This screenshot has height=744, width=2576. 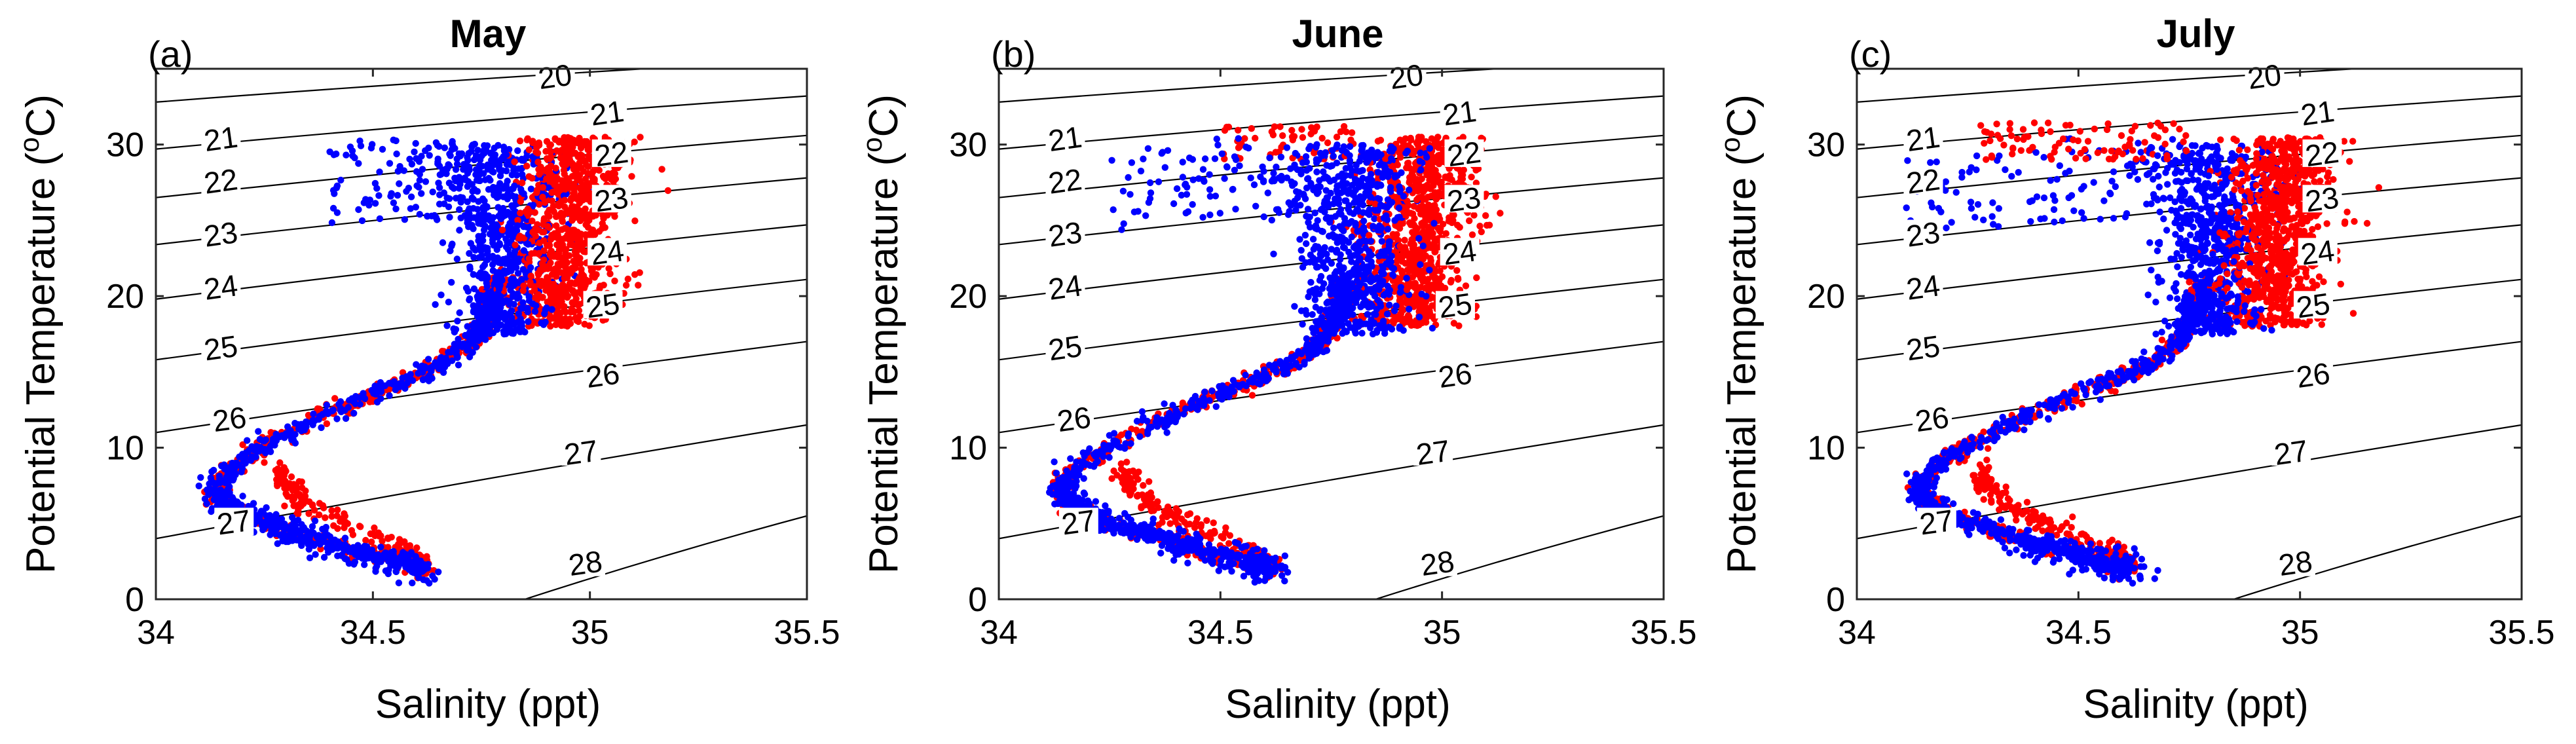 I want to click on contour-label-23: 23, so click(x=612, y=199).